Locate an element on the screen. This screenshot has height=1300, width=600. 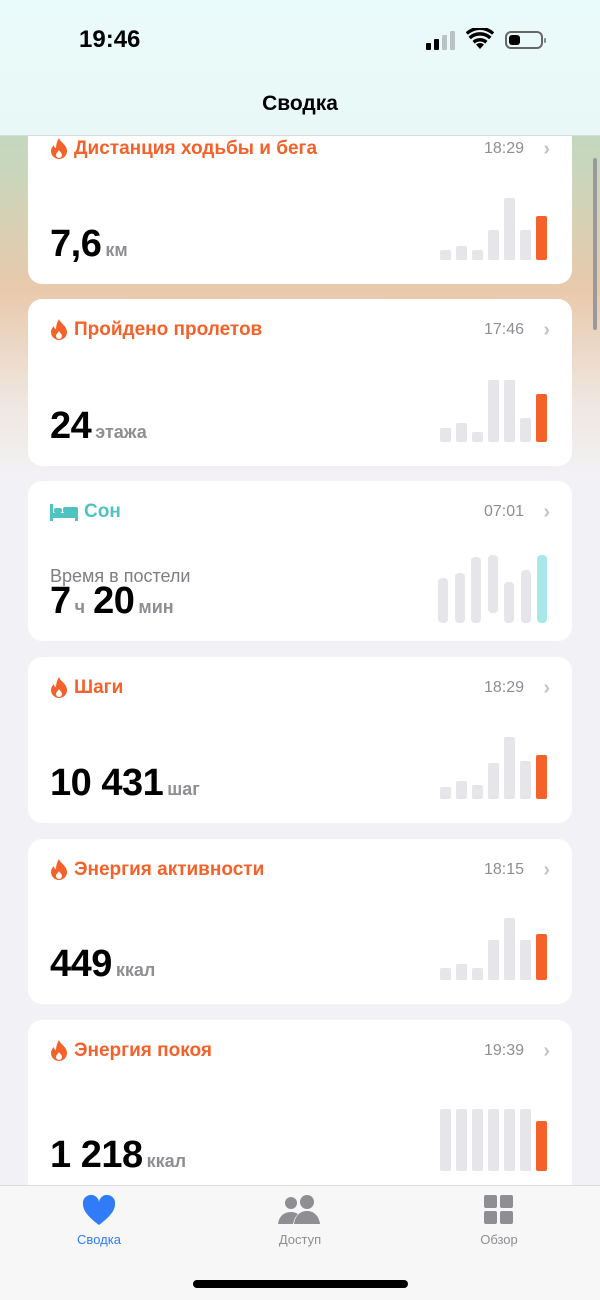
tab-label: Обзор is located at coordinates (499, 1239).